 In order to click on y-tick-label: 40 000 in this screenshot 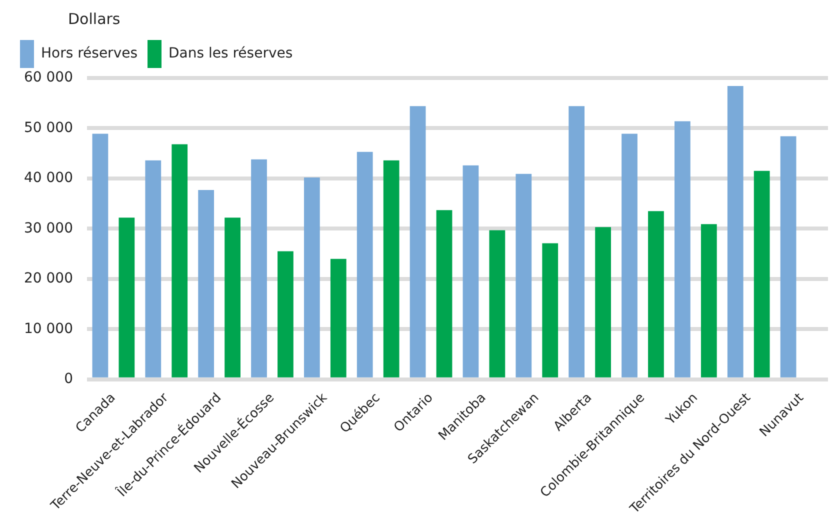, I will do `click(48, 178)`.